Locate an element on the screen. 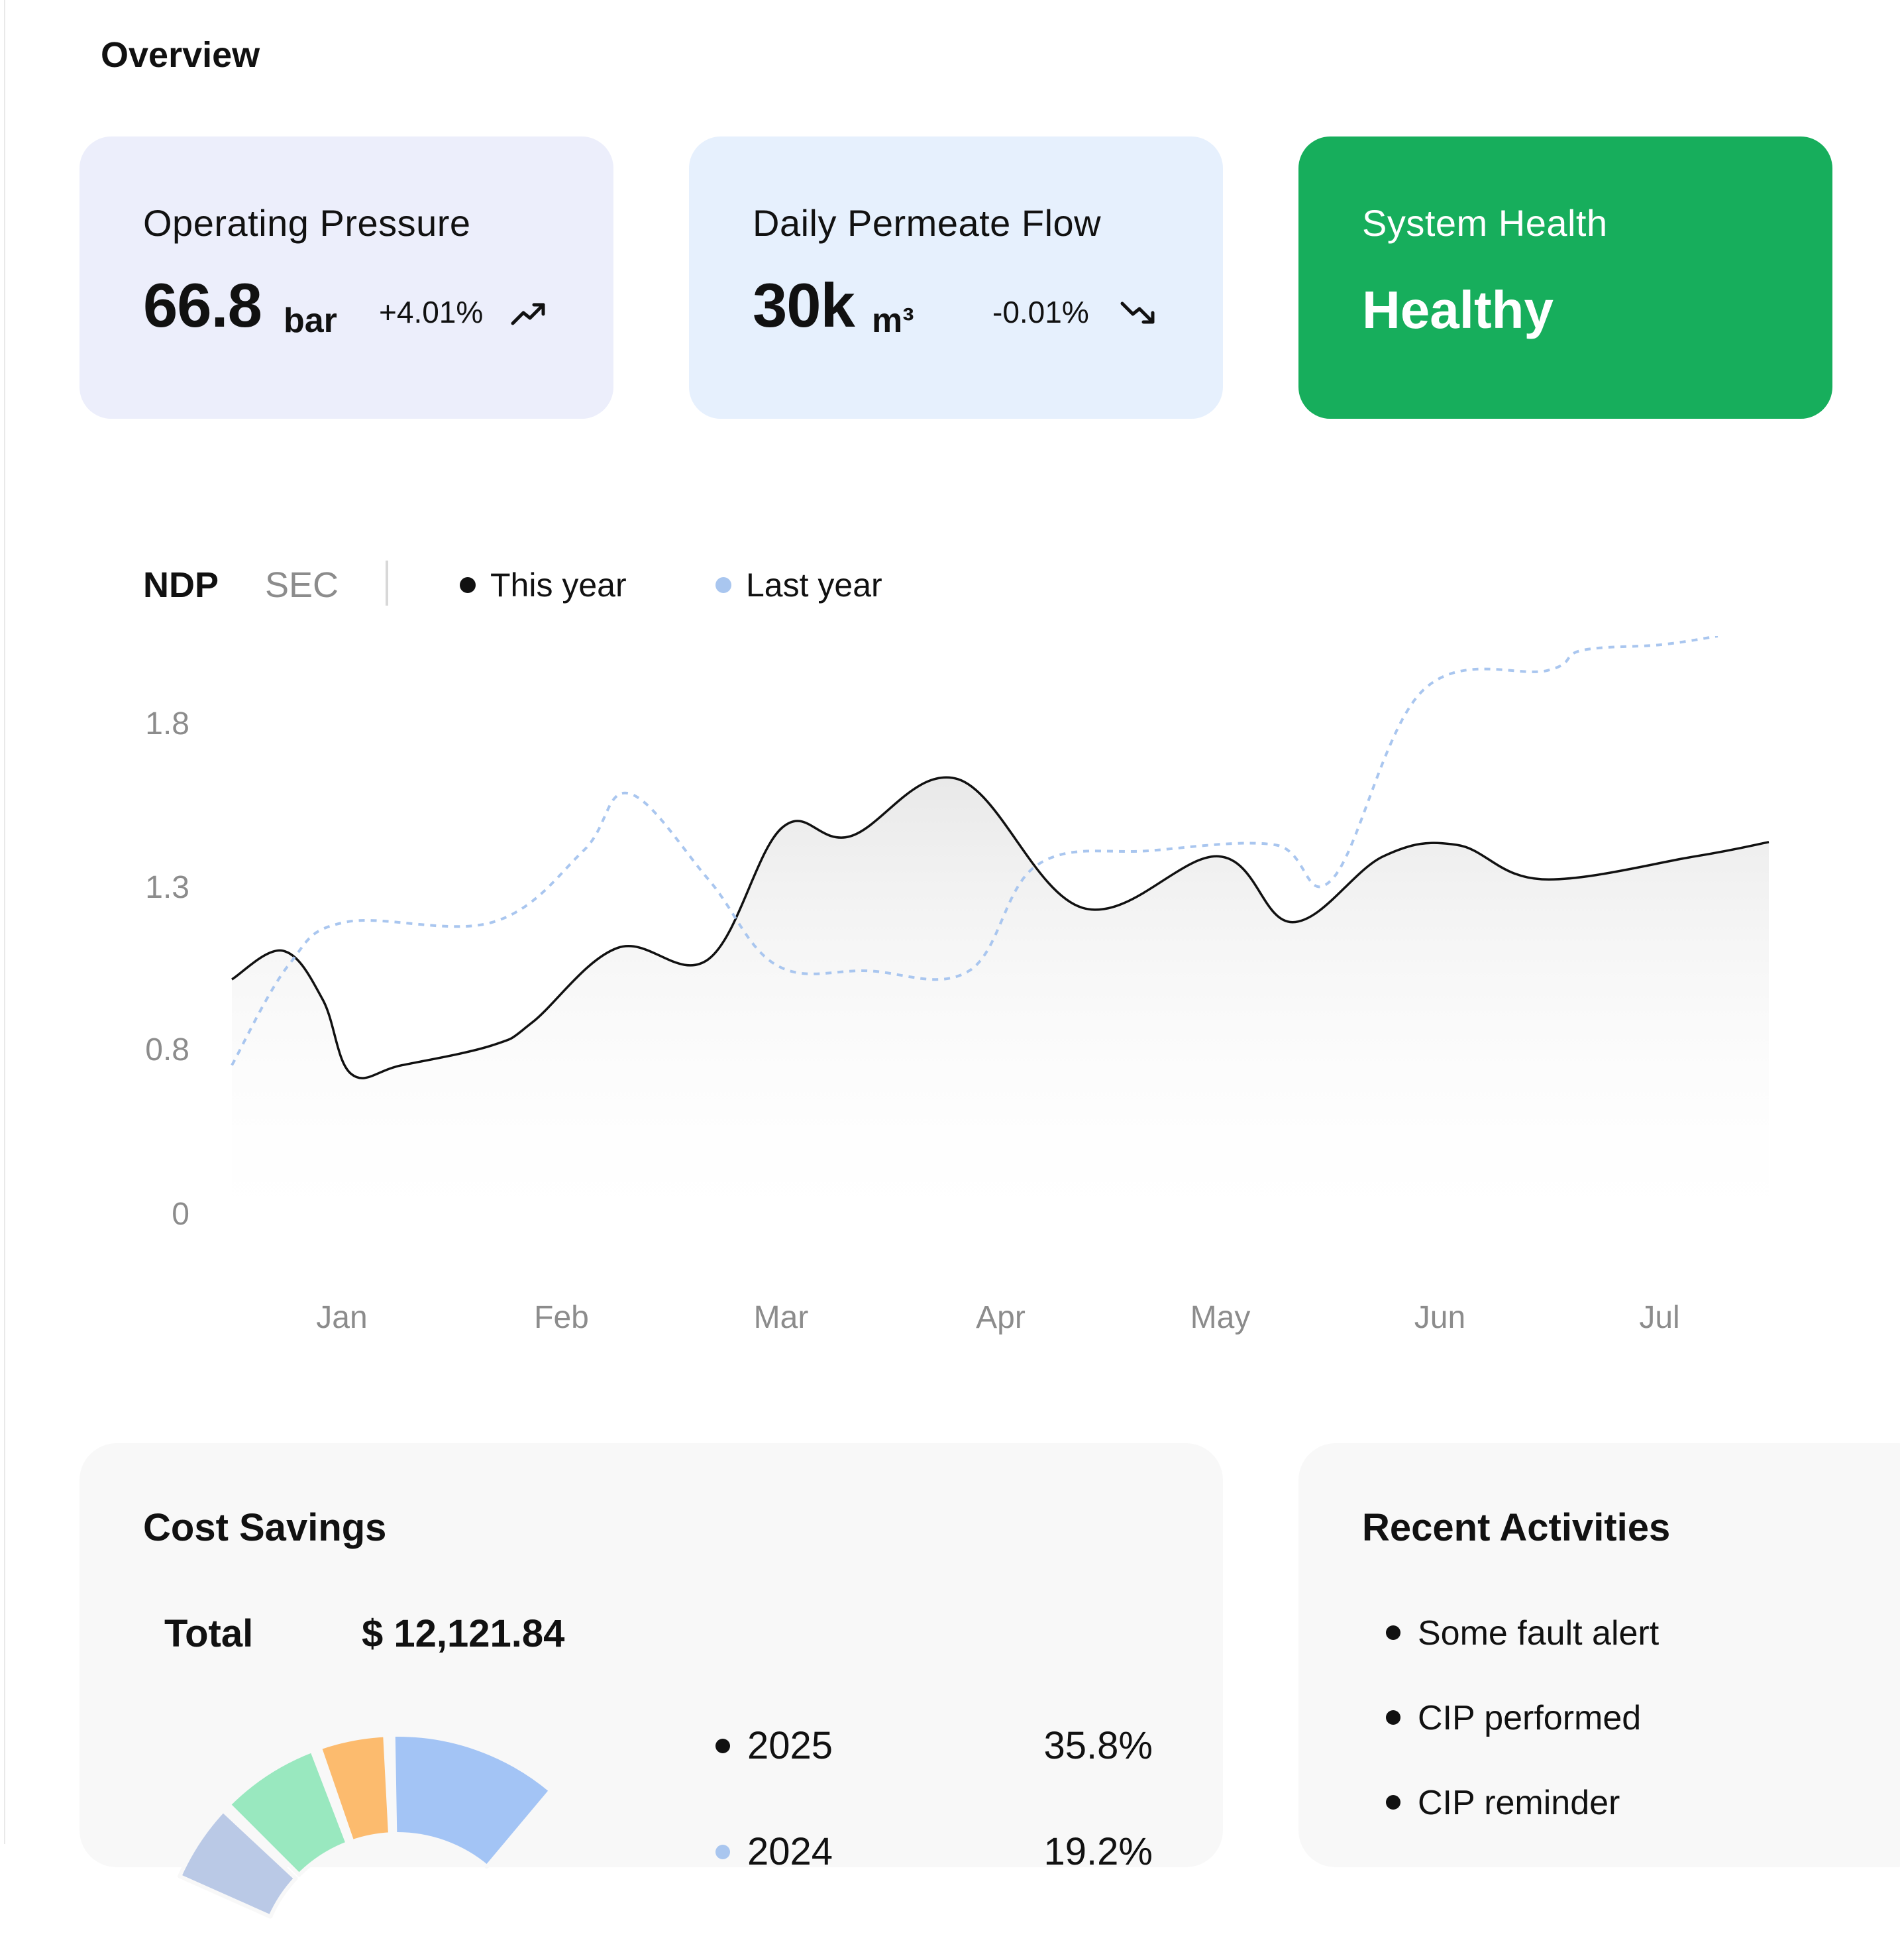 The width and height of the screenshot is (1900, 1960). card-title: Daily Permeate Flow is located at coordinates (927, 223).